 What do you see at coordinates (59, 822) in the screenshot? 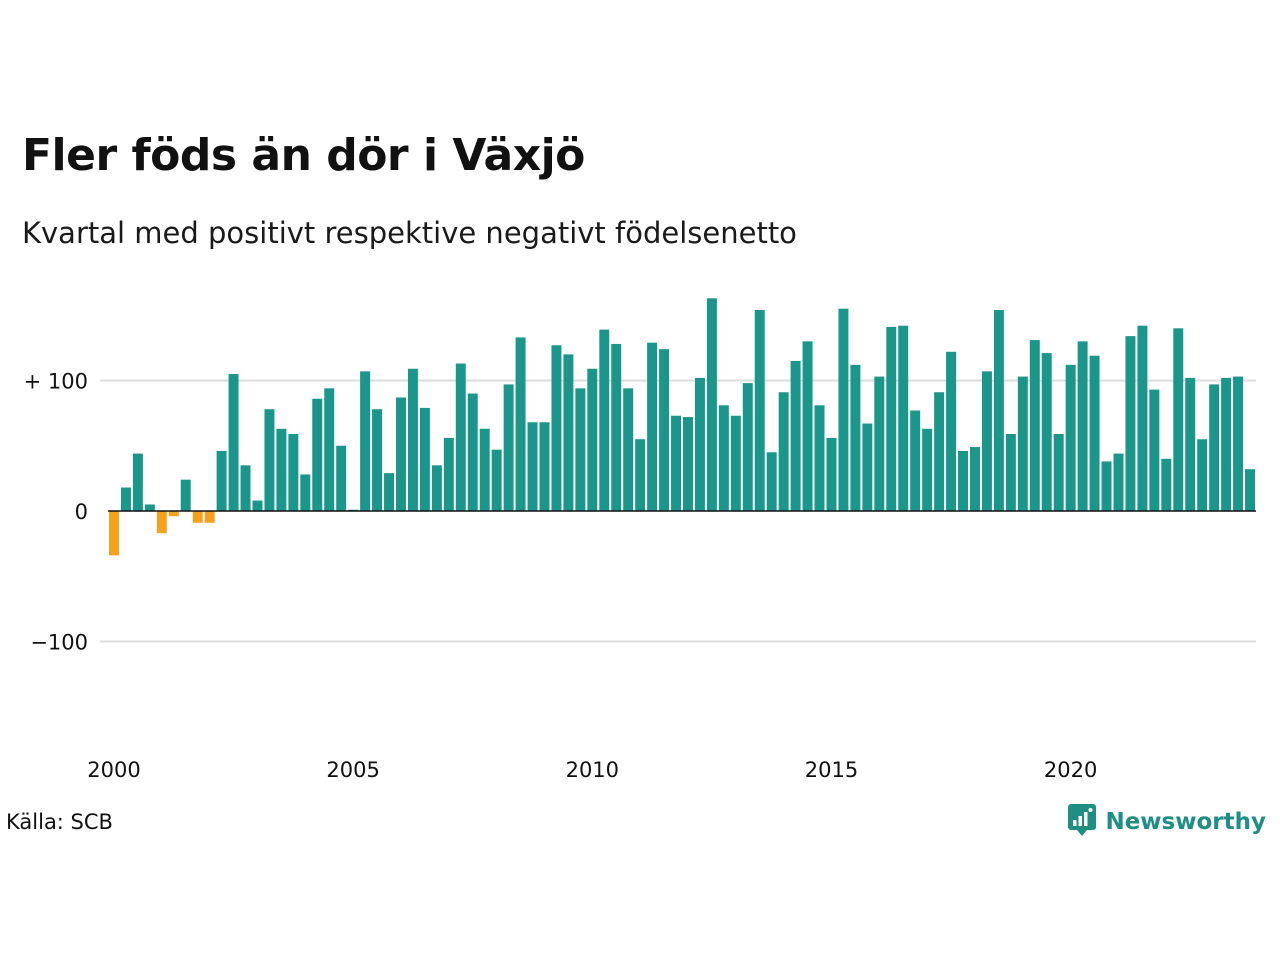
I see `source-note: Källa: SCB` at bounding box center [59, 822].